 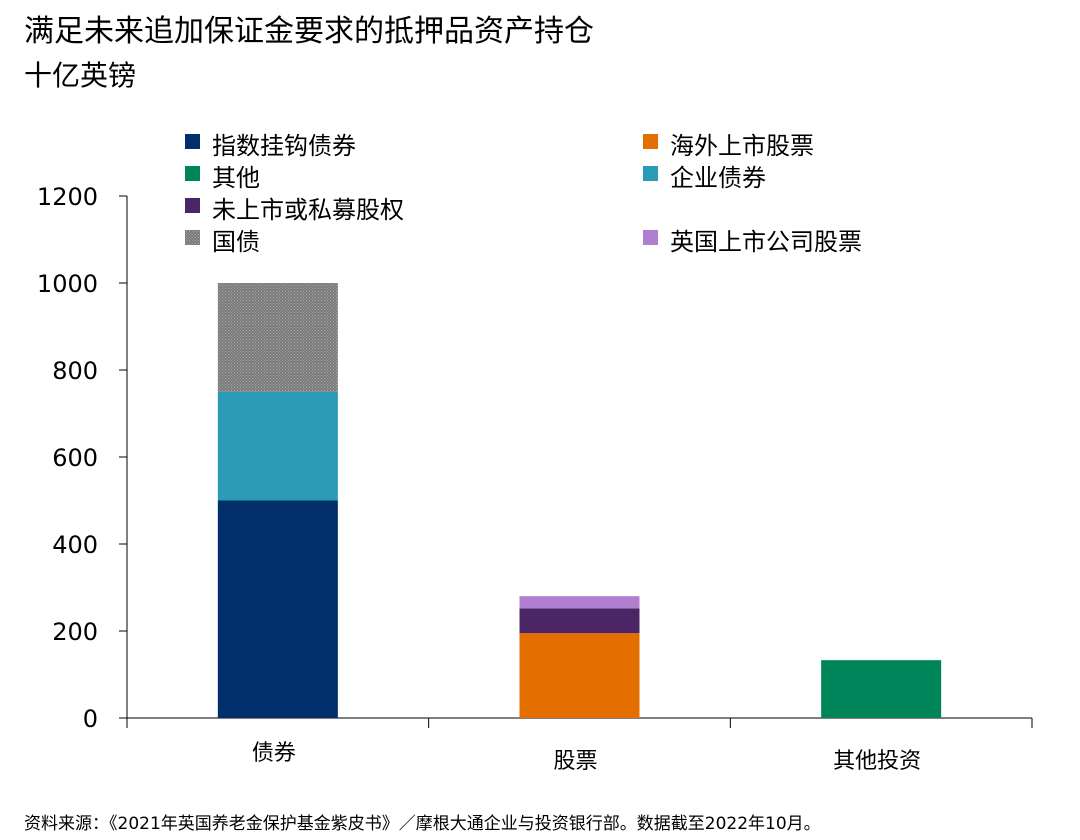 I want to click on x-category-label: 股票, so click(x=575, y=761).